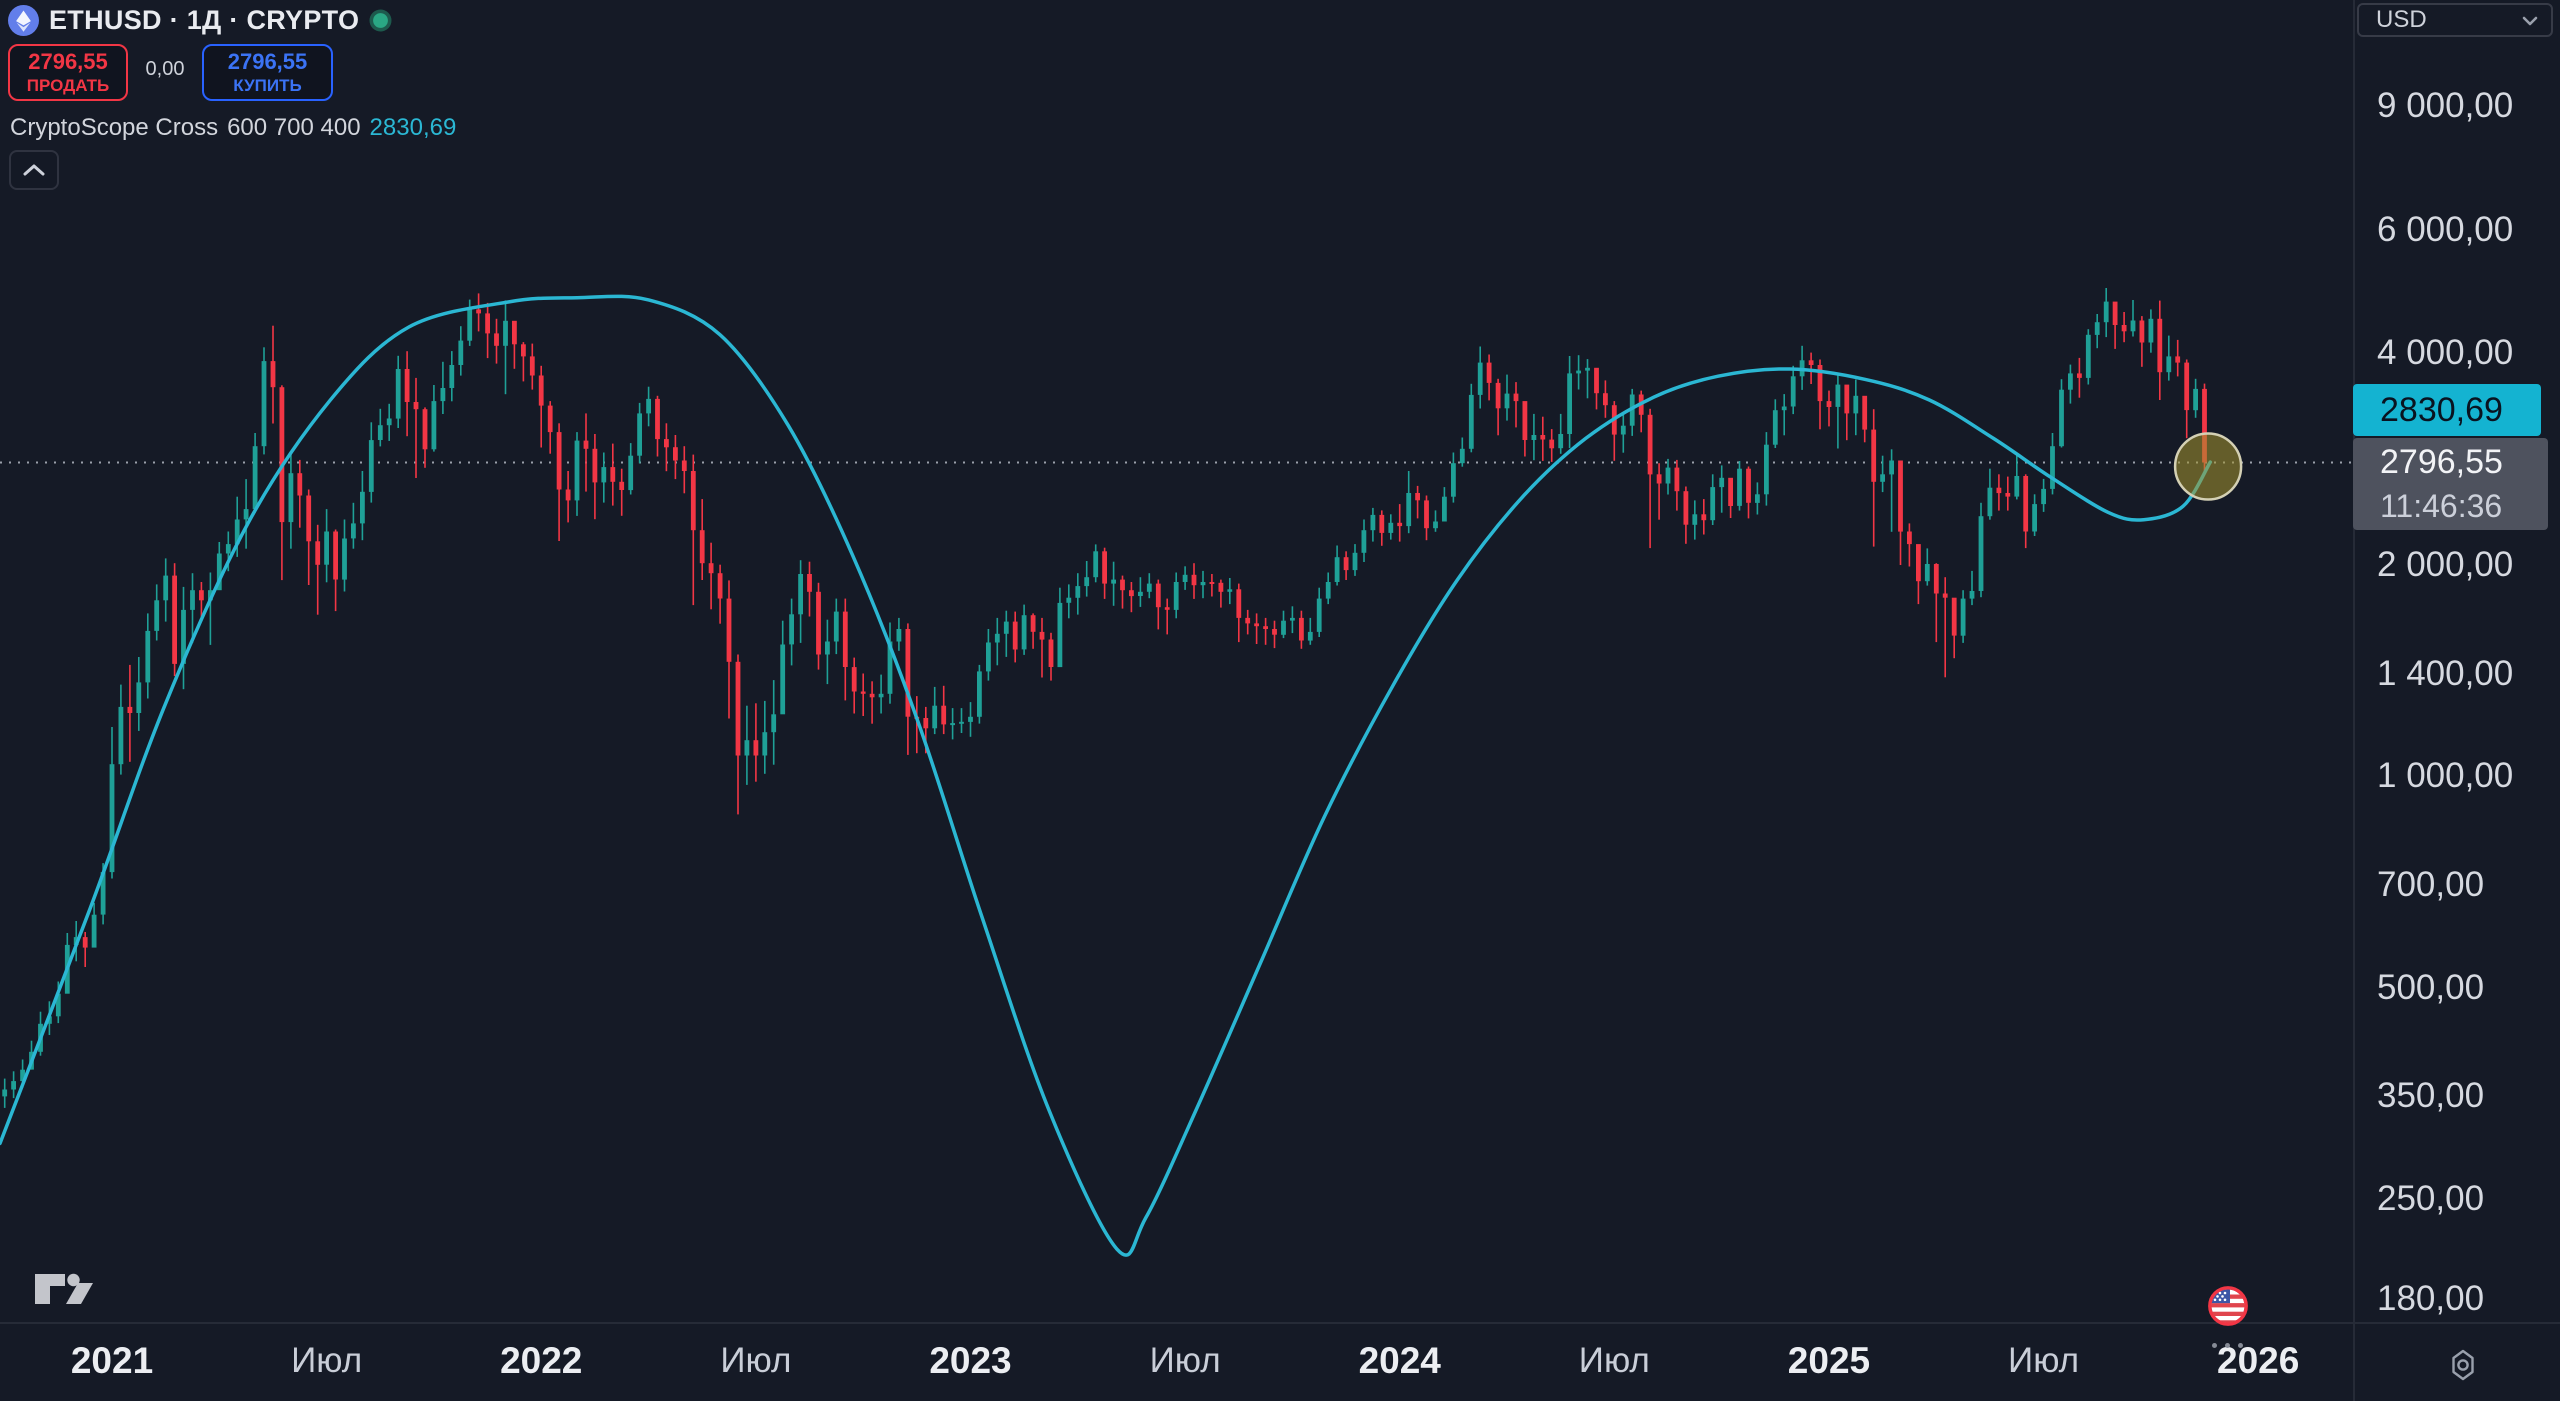 The width and height of the screenshot is (2560, 1401). I want to click on time-scale-divider, so click(1280, 1323).